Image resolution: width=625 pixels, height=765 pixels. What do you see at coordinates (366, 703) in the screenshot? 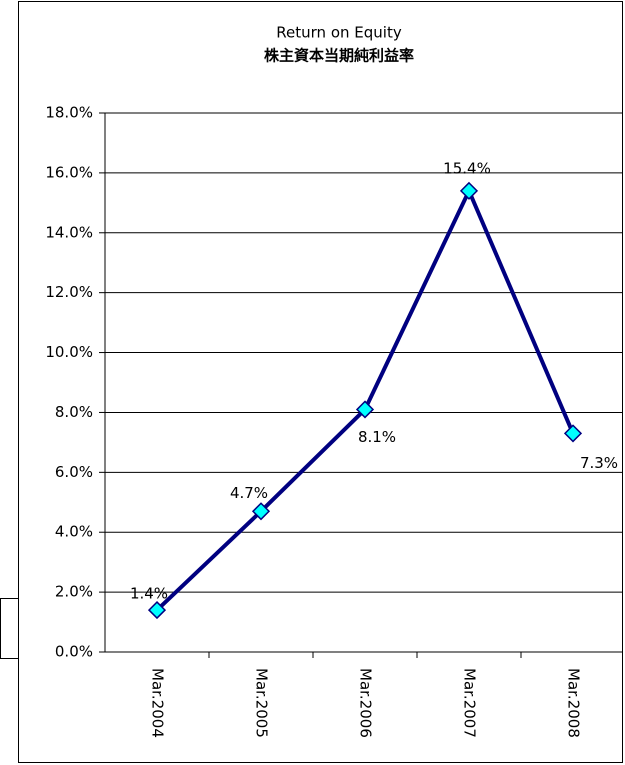
I see `x-tick-label: Mar.2006` at bounding box center [366, 703].